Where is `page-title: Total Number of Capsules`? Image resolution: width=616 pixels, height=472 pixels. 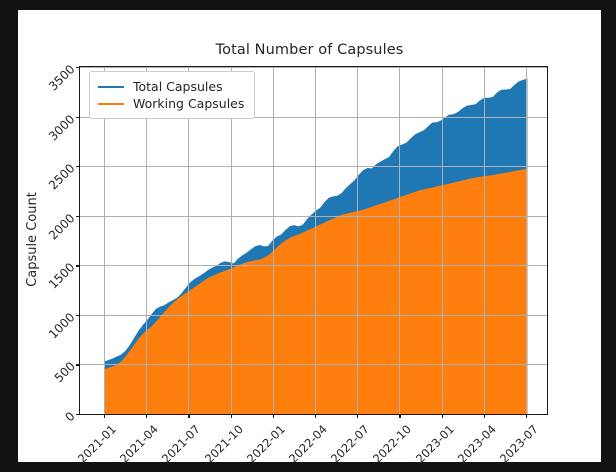
page-title: Total Number of Capsules is located at coordinates (309, 50).